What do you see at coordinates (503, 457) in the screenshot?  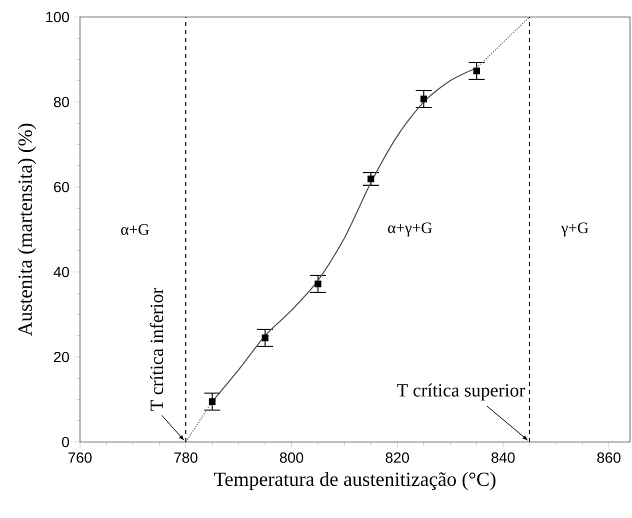 I see `x-tick-label: 840` at bounding box center [503, 457].